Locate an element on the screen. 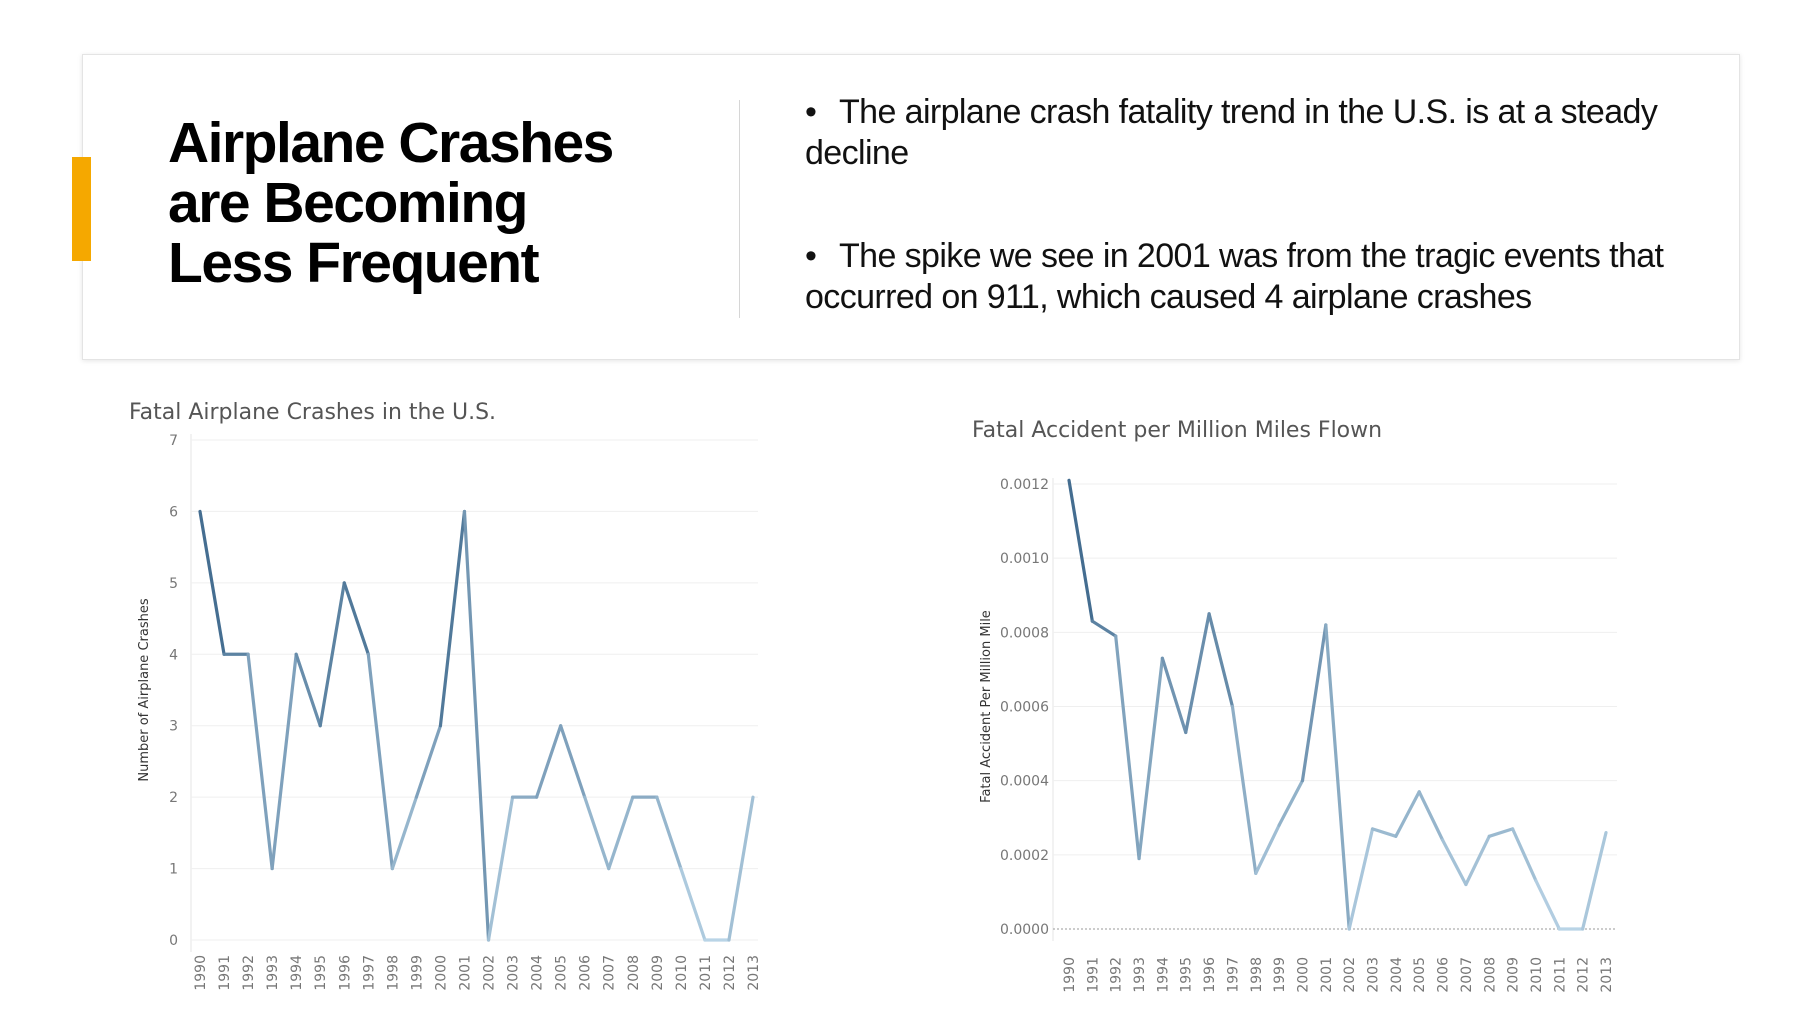 The width and height of the screenshot is (1800, 1013). y-tick-label: 0 is located at coordinates (173, 941).